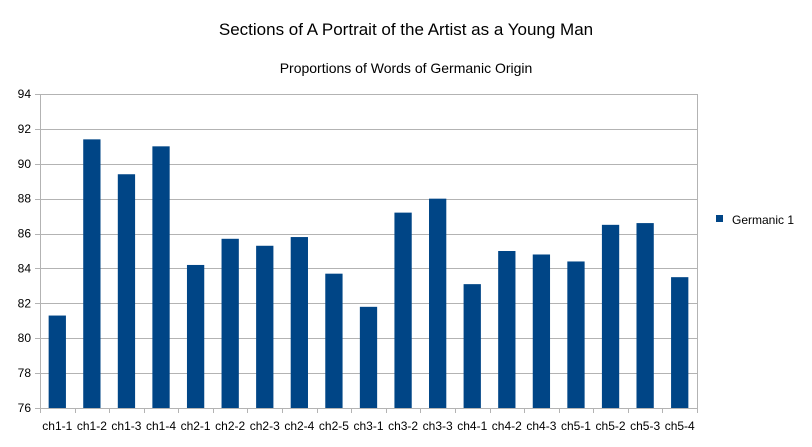 This screenshot has width=812, height=447. I want to click on x-tick-label: ch5-2, so click(611, 426).